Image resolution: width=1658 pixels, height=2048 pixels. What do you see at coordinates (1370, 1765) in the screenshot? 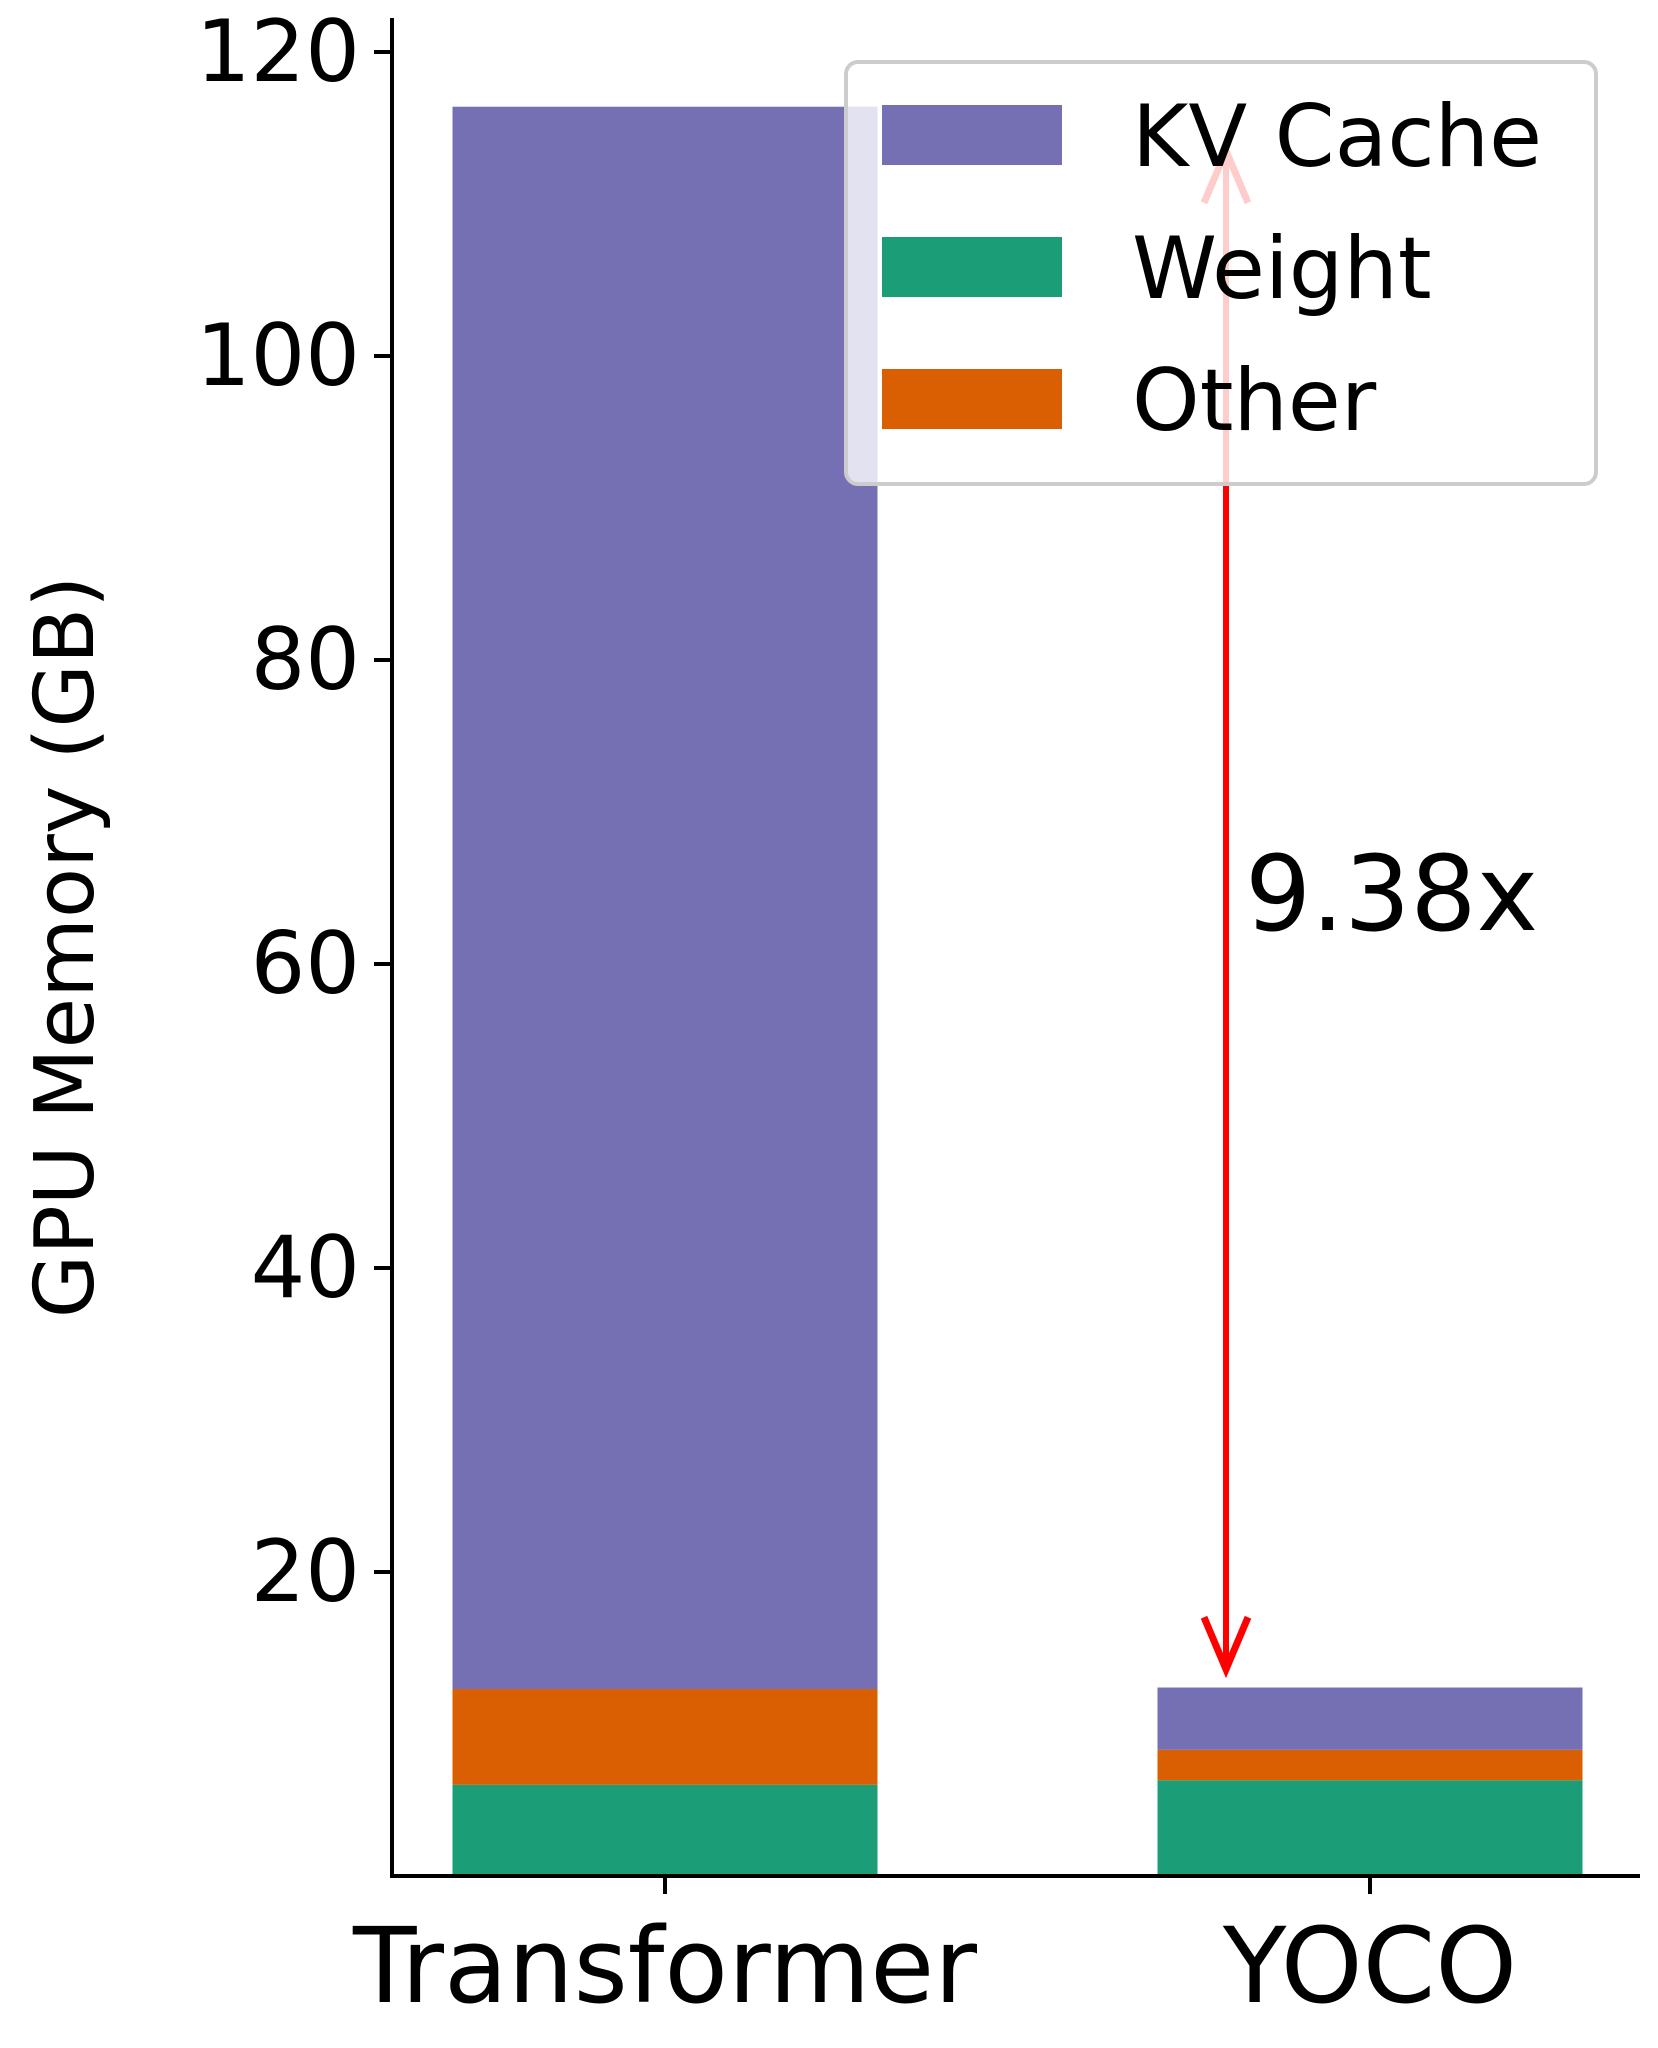
I see `bar-yoco-other` at bounding box center [1370, 1765].